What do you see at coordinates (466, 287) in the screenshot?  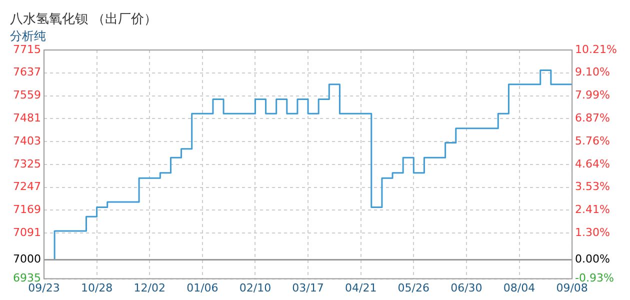 I see `x-tick-label: 06/30` at bounding box center [466, 287].